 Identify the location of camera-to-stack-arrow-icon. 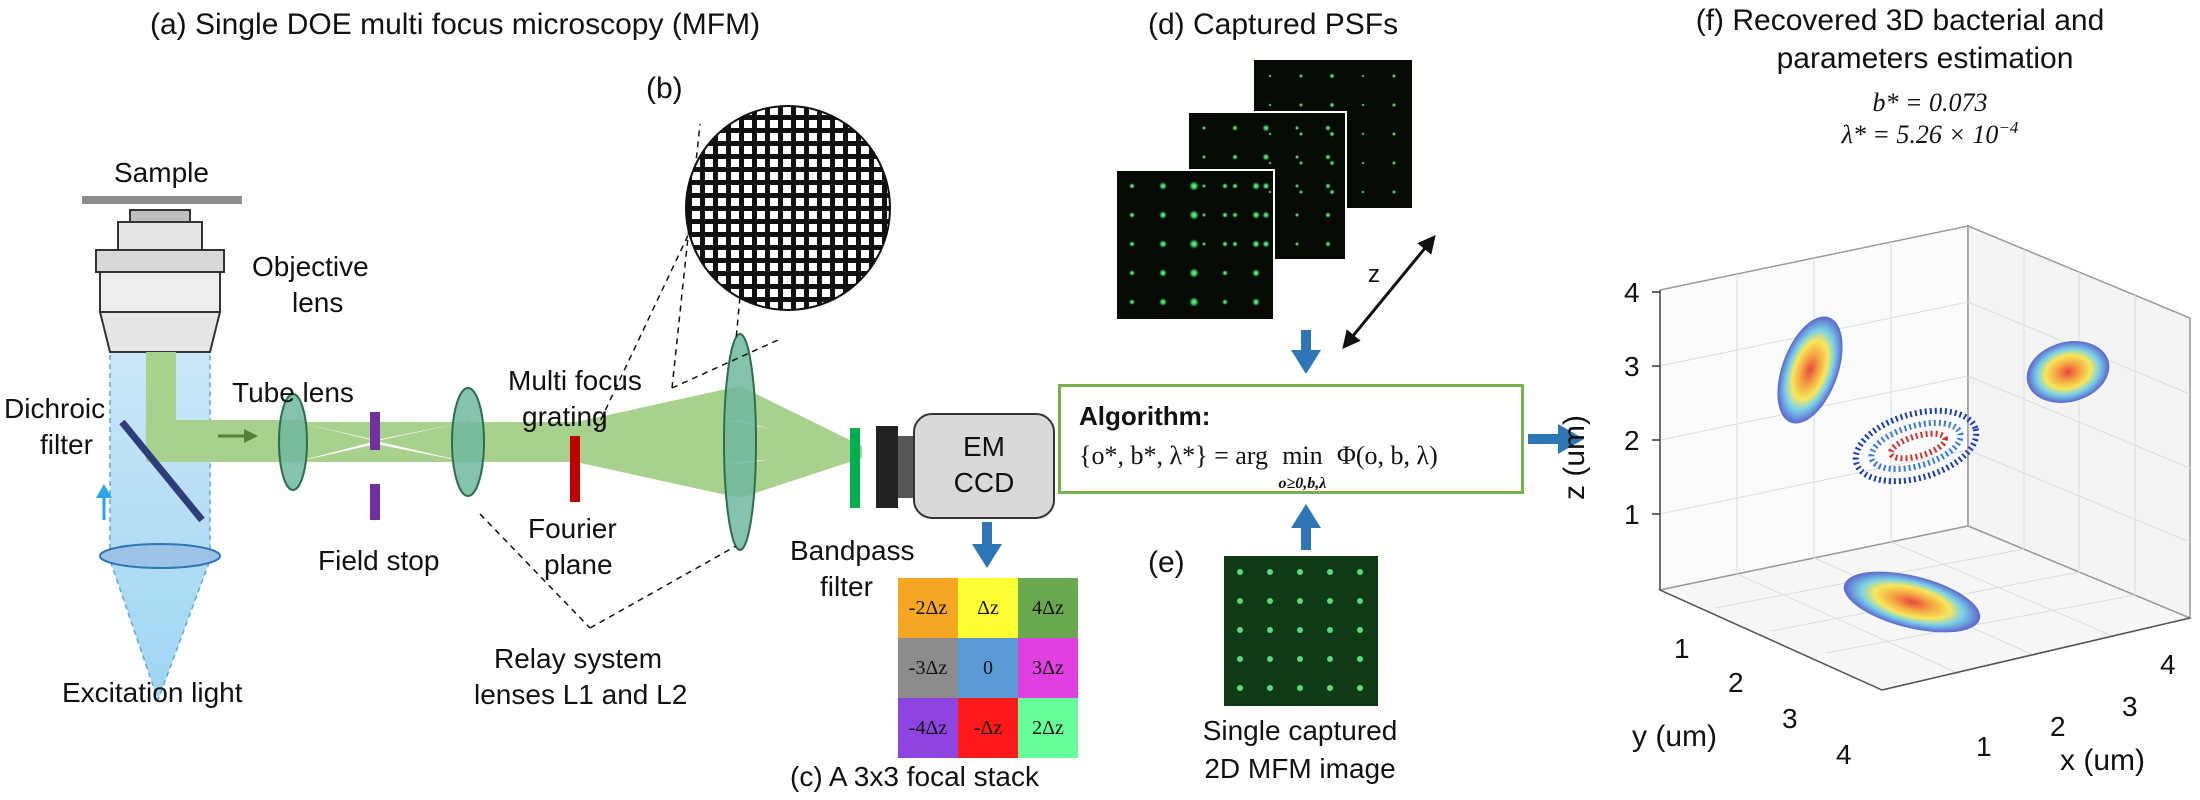
(987, 545).